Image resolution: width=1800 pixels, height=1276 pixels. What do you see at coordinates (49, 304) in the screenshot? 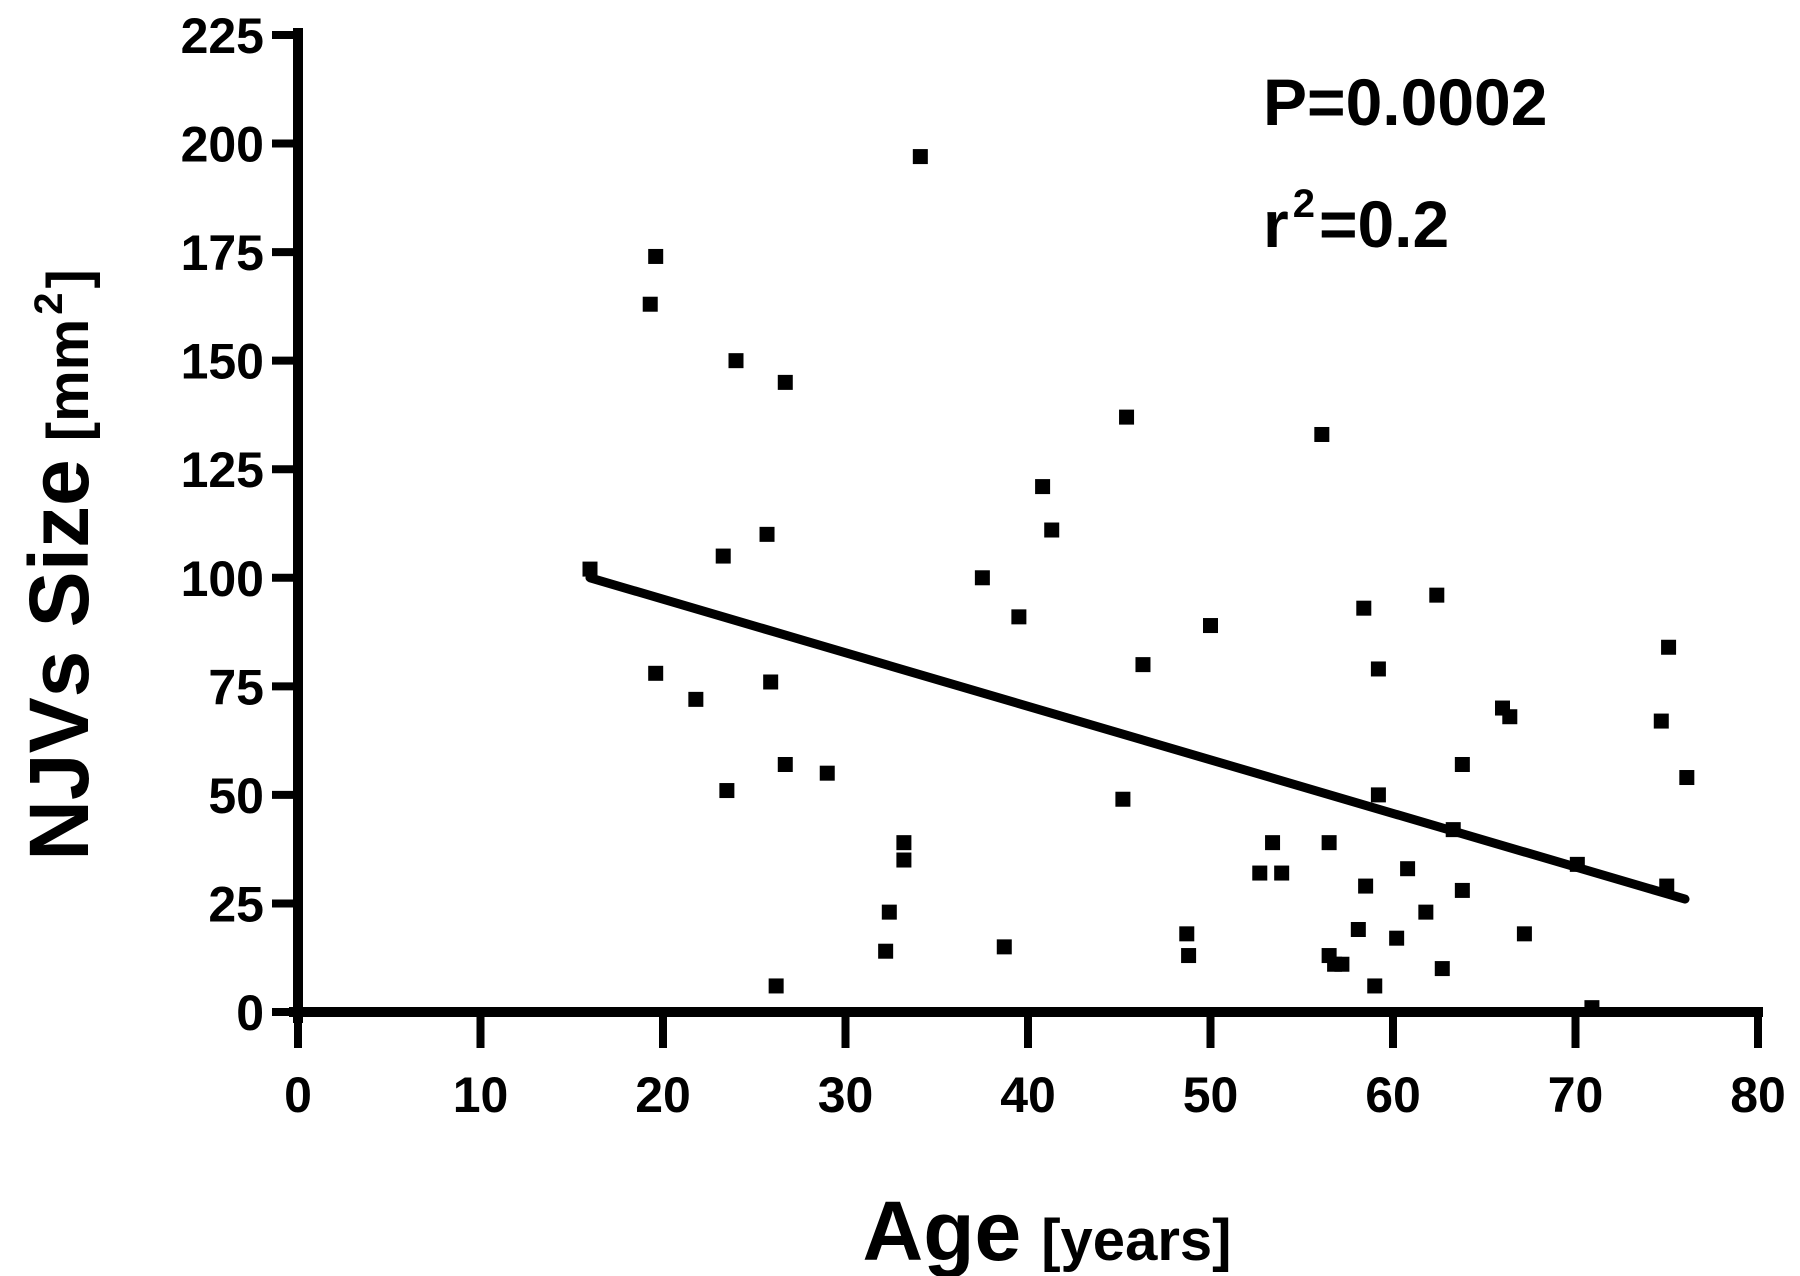
I see `y-axis-title-unit-sup: 2` at bounding box center [49, 304].